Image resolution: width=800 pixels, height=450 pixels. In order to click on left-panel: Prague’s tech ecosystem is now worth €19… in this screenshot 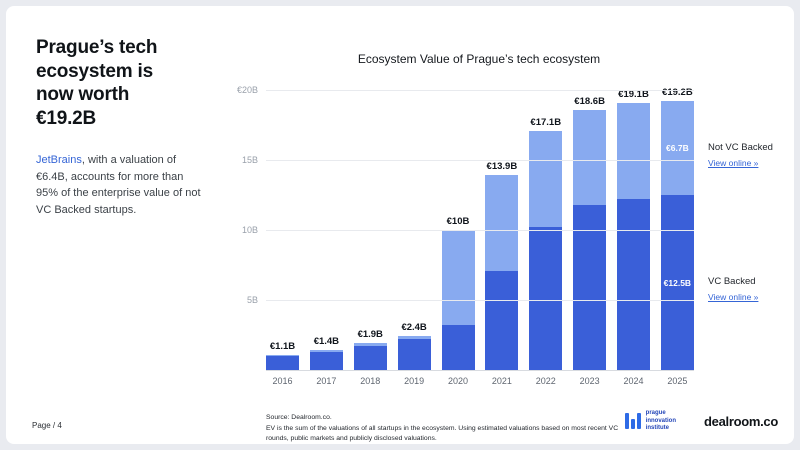, I will do `click(123, 132)`.